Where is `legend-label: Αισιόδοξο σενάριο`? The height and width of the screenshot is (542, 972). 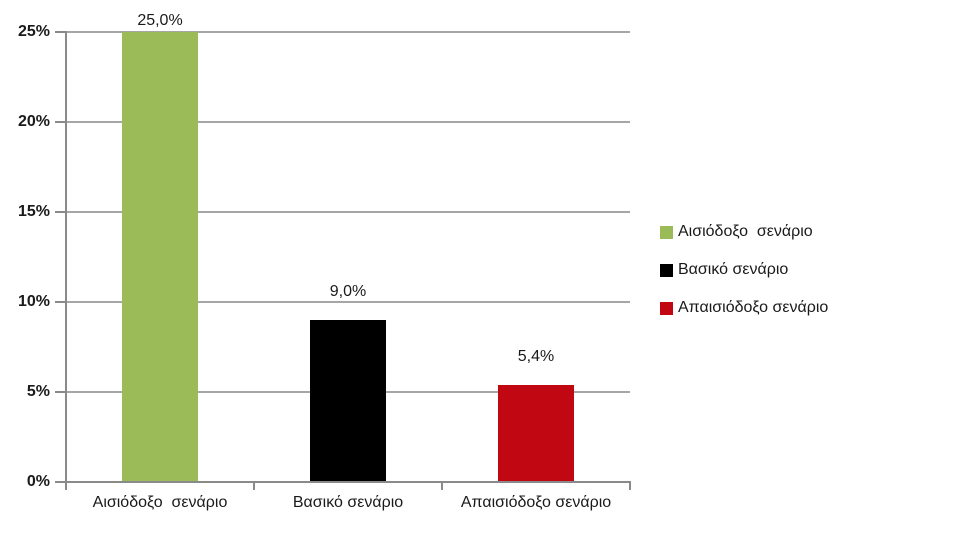 legend-label: Αισιόδοξο σενάριο is located at coordinates (745, 231).